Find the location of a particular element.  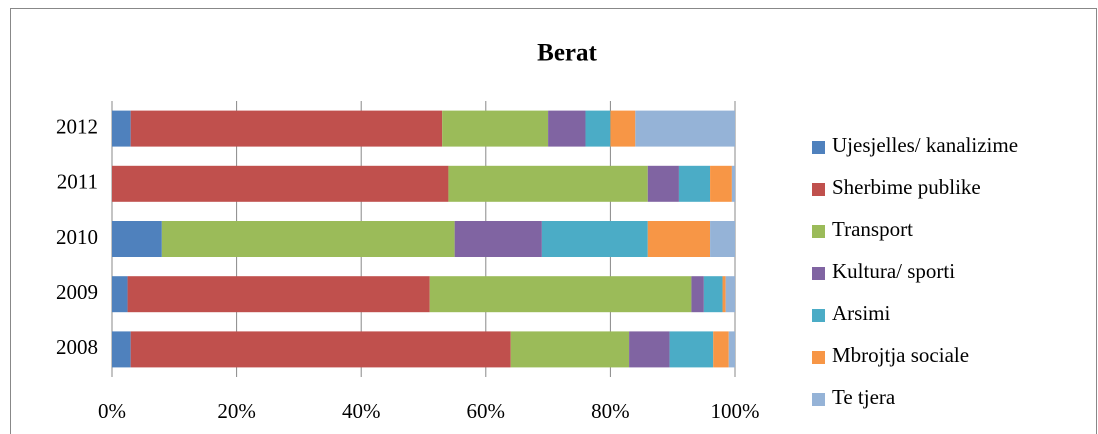

y-tick-label: 2008 is located at coordinates (77, 347).